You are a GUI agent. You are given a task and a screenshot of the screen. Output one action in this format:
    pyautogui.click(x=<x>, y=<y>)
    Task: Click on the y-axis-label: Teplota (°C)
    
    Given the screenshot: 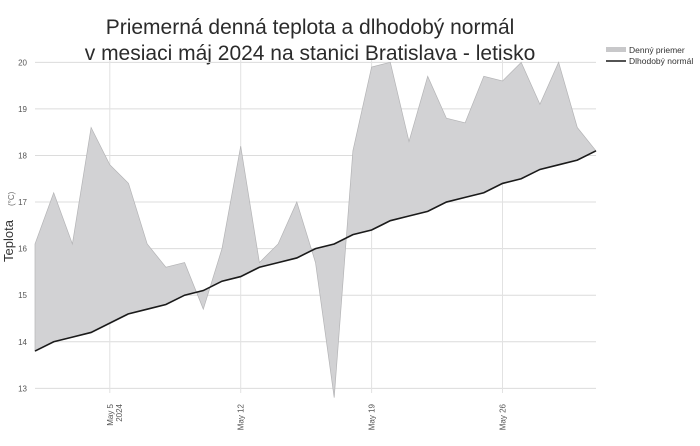 What is the action you would take?
    pyautogui.click(x=8, y=226)
    